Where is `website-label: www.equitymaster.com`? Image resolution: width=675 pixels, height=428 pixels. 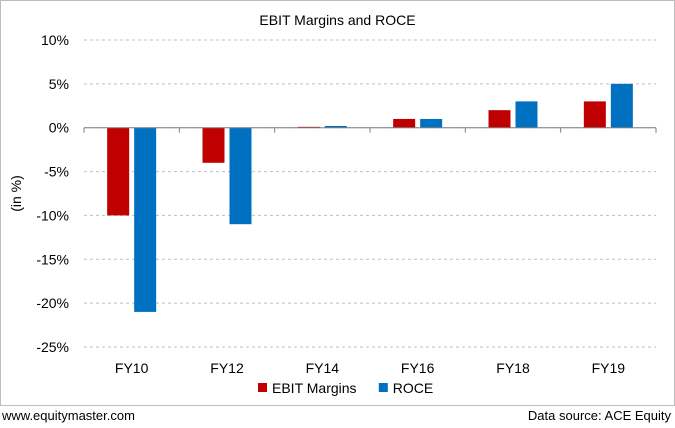
website-label: www.equitymaster.com is located at coordinates (68, 415).